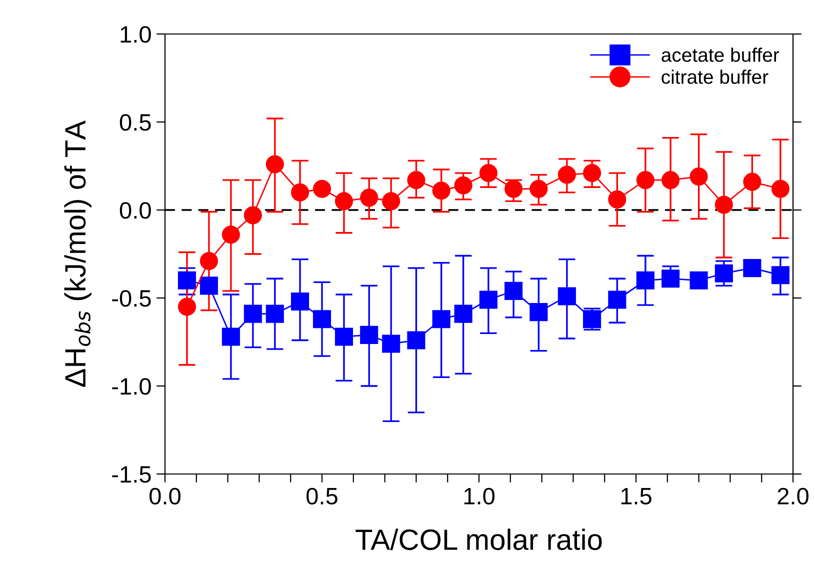  I want to click on y-tick-label: 0.0, so click(135, 210).